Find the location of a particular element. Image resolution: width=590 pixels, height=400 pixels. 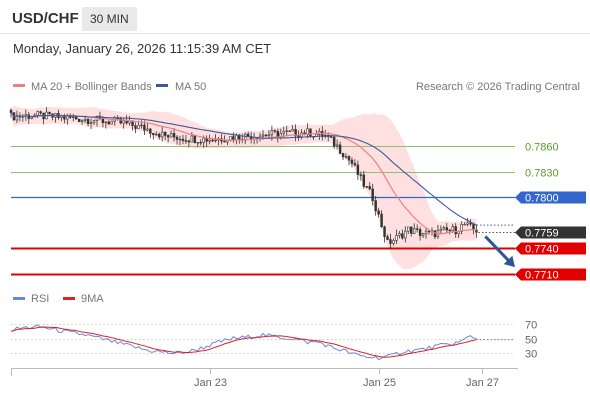

rsi-9ma-line is located at coordinates (243, 342).